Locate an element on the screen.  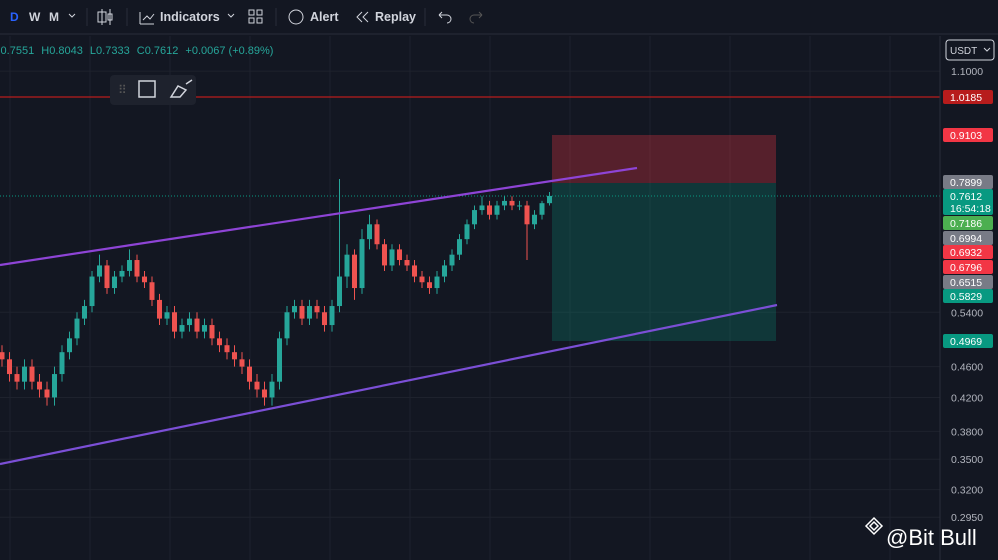
y-tick-label: 0.3800 is located at coordinates (967, 432).